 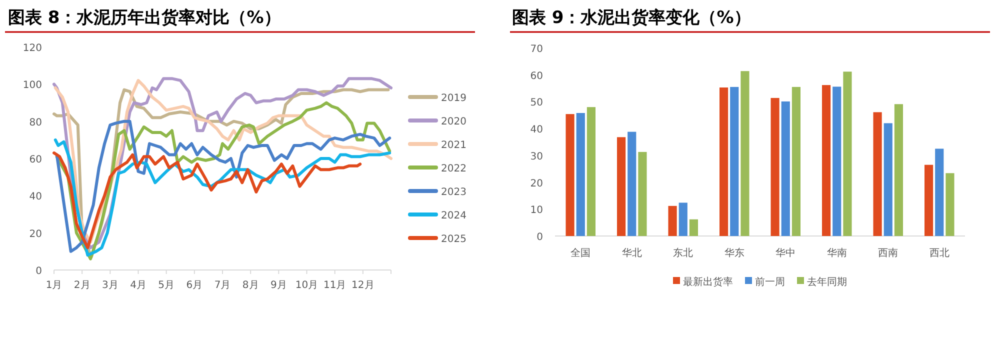 What do you see at coordinates (939, 253) in the screenshot?
I see `x-tick-label: 西北` at bounding box center [939, 253].